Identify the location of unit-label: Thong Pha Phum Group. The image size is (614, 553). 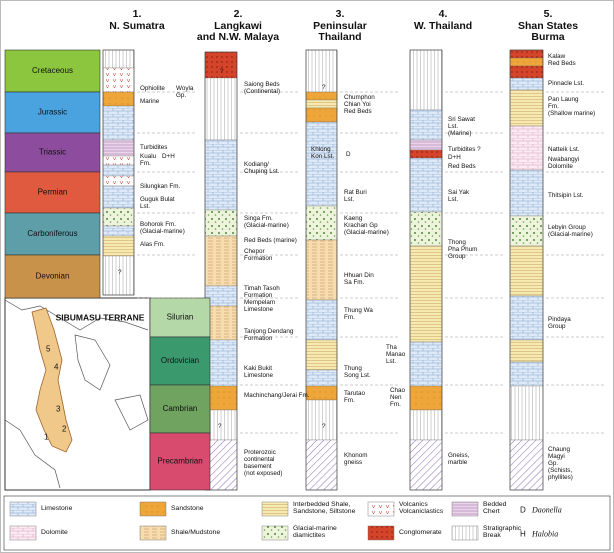
(462, 249).